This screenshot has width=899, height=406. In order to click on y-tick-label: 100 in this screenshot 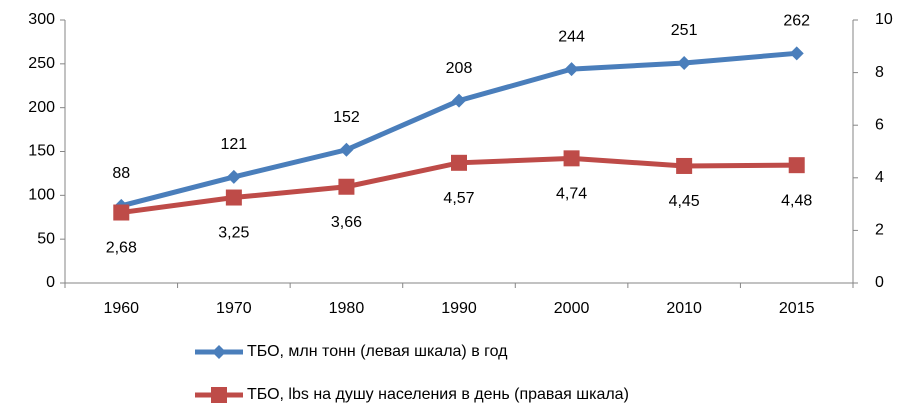, I will do `click(41, 195)`.